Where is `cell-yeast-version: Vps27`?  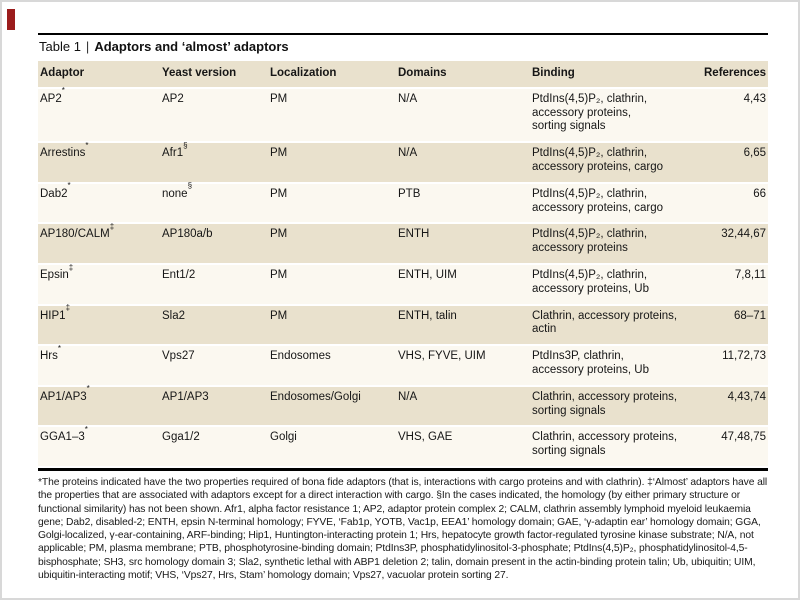 cell-yeast-version: Vps27 is located at coordinates (214, 365).